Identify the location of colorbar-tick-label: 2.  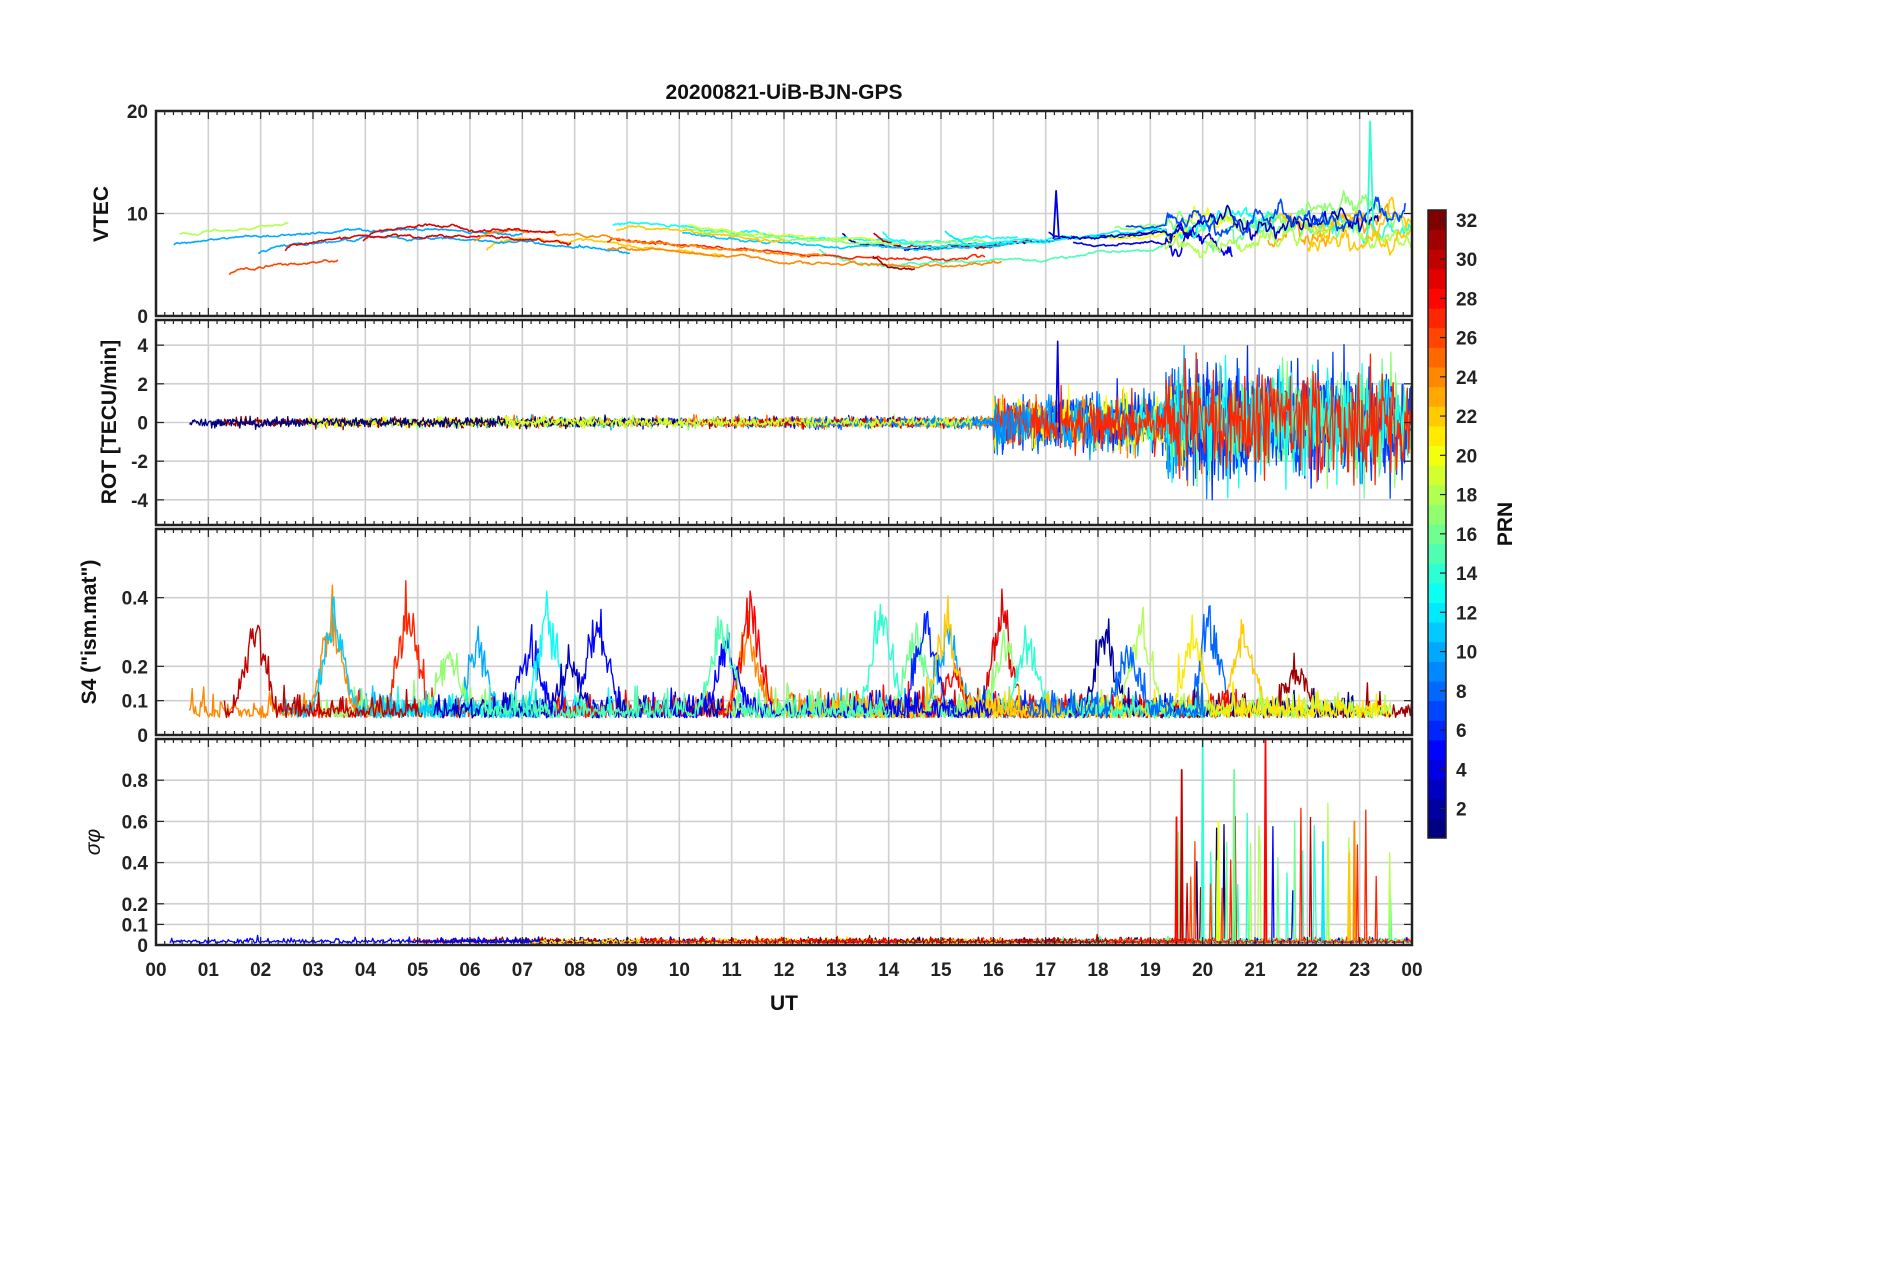
(1461, 810).